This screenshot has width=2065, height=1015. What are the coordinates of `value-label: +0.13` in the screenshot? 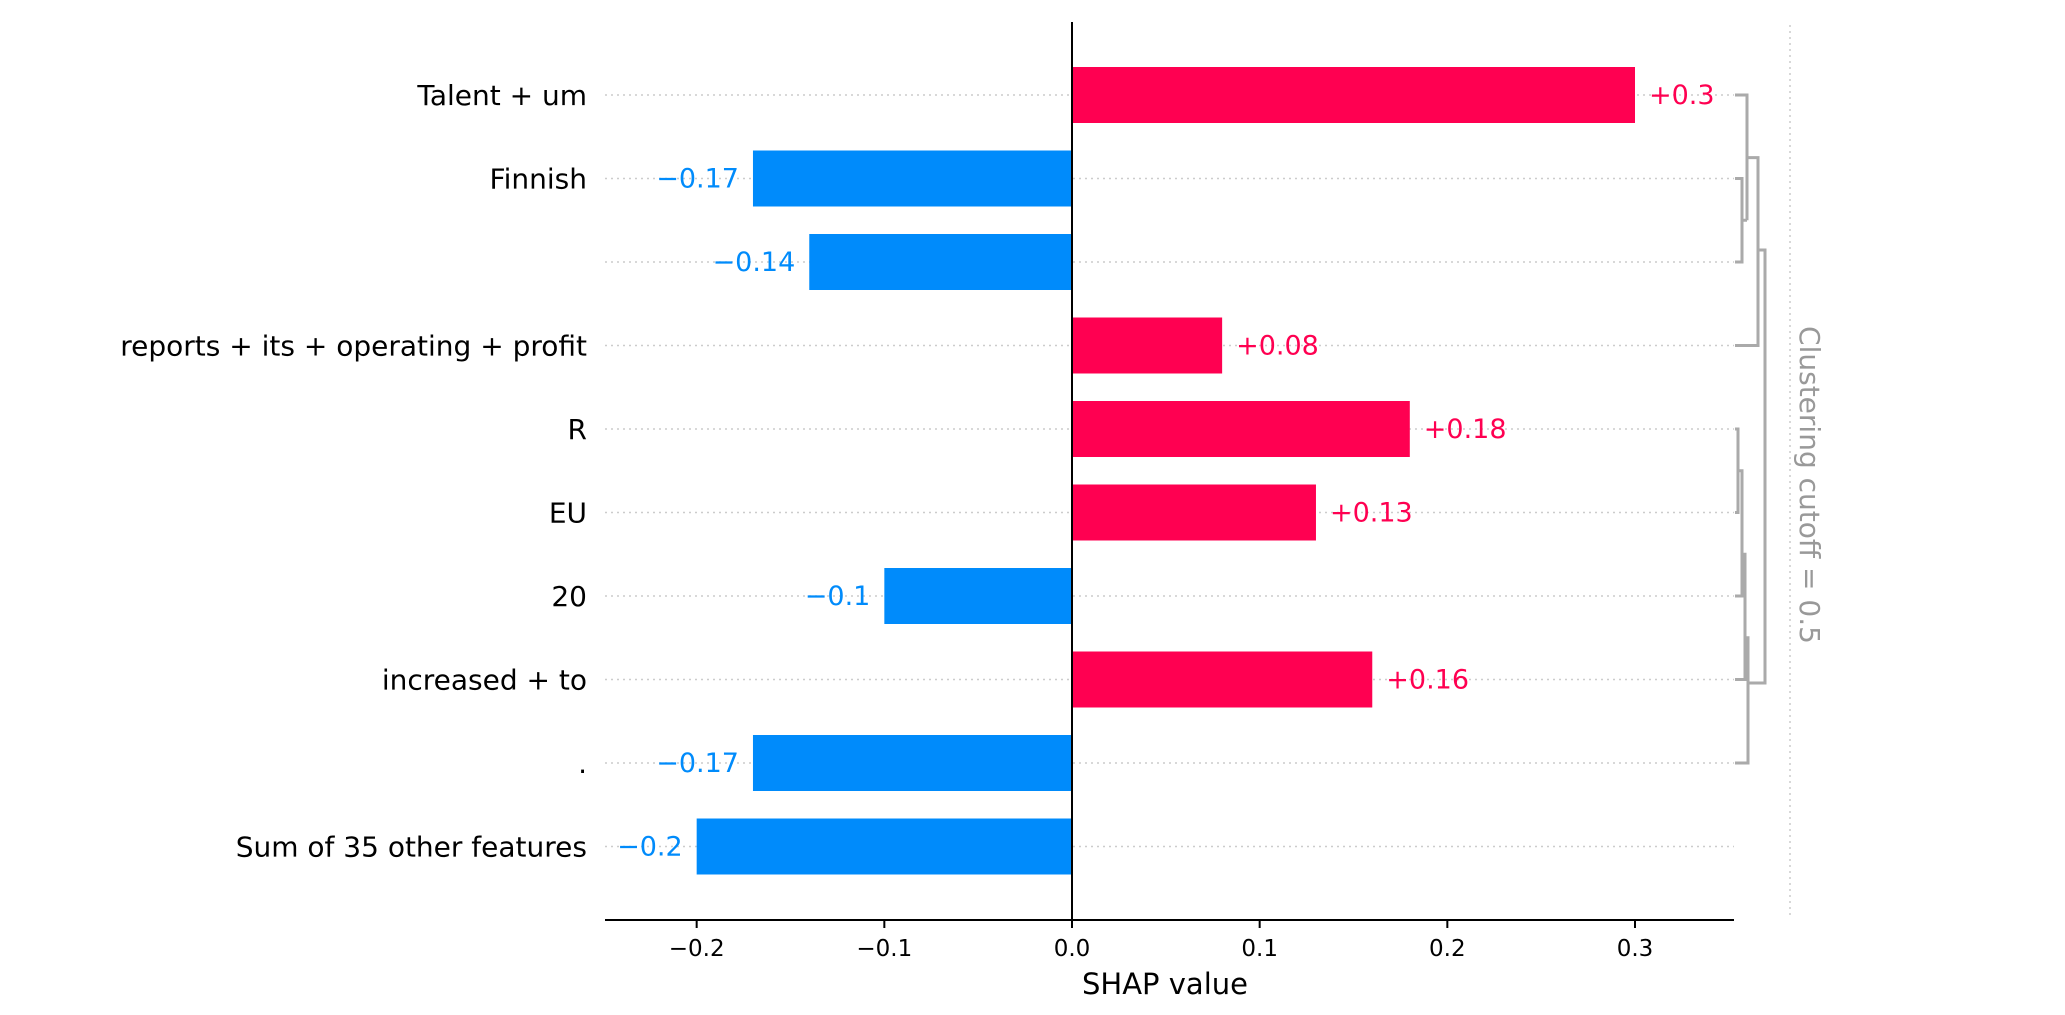 It's located at (1371, 513).